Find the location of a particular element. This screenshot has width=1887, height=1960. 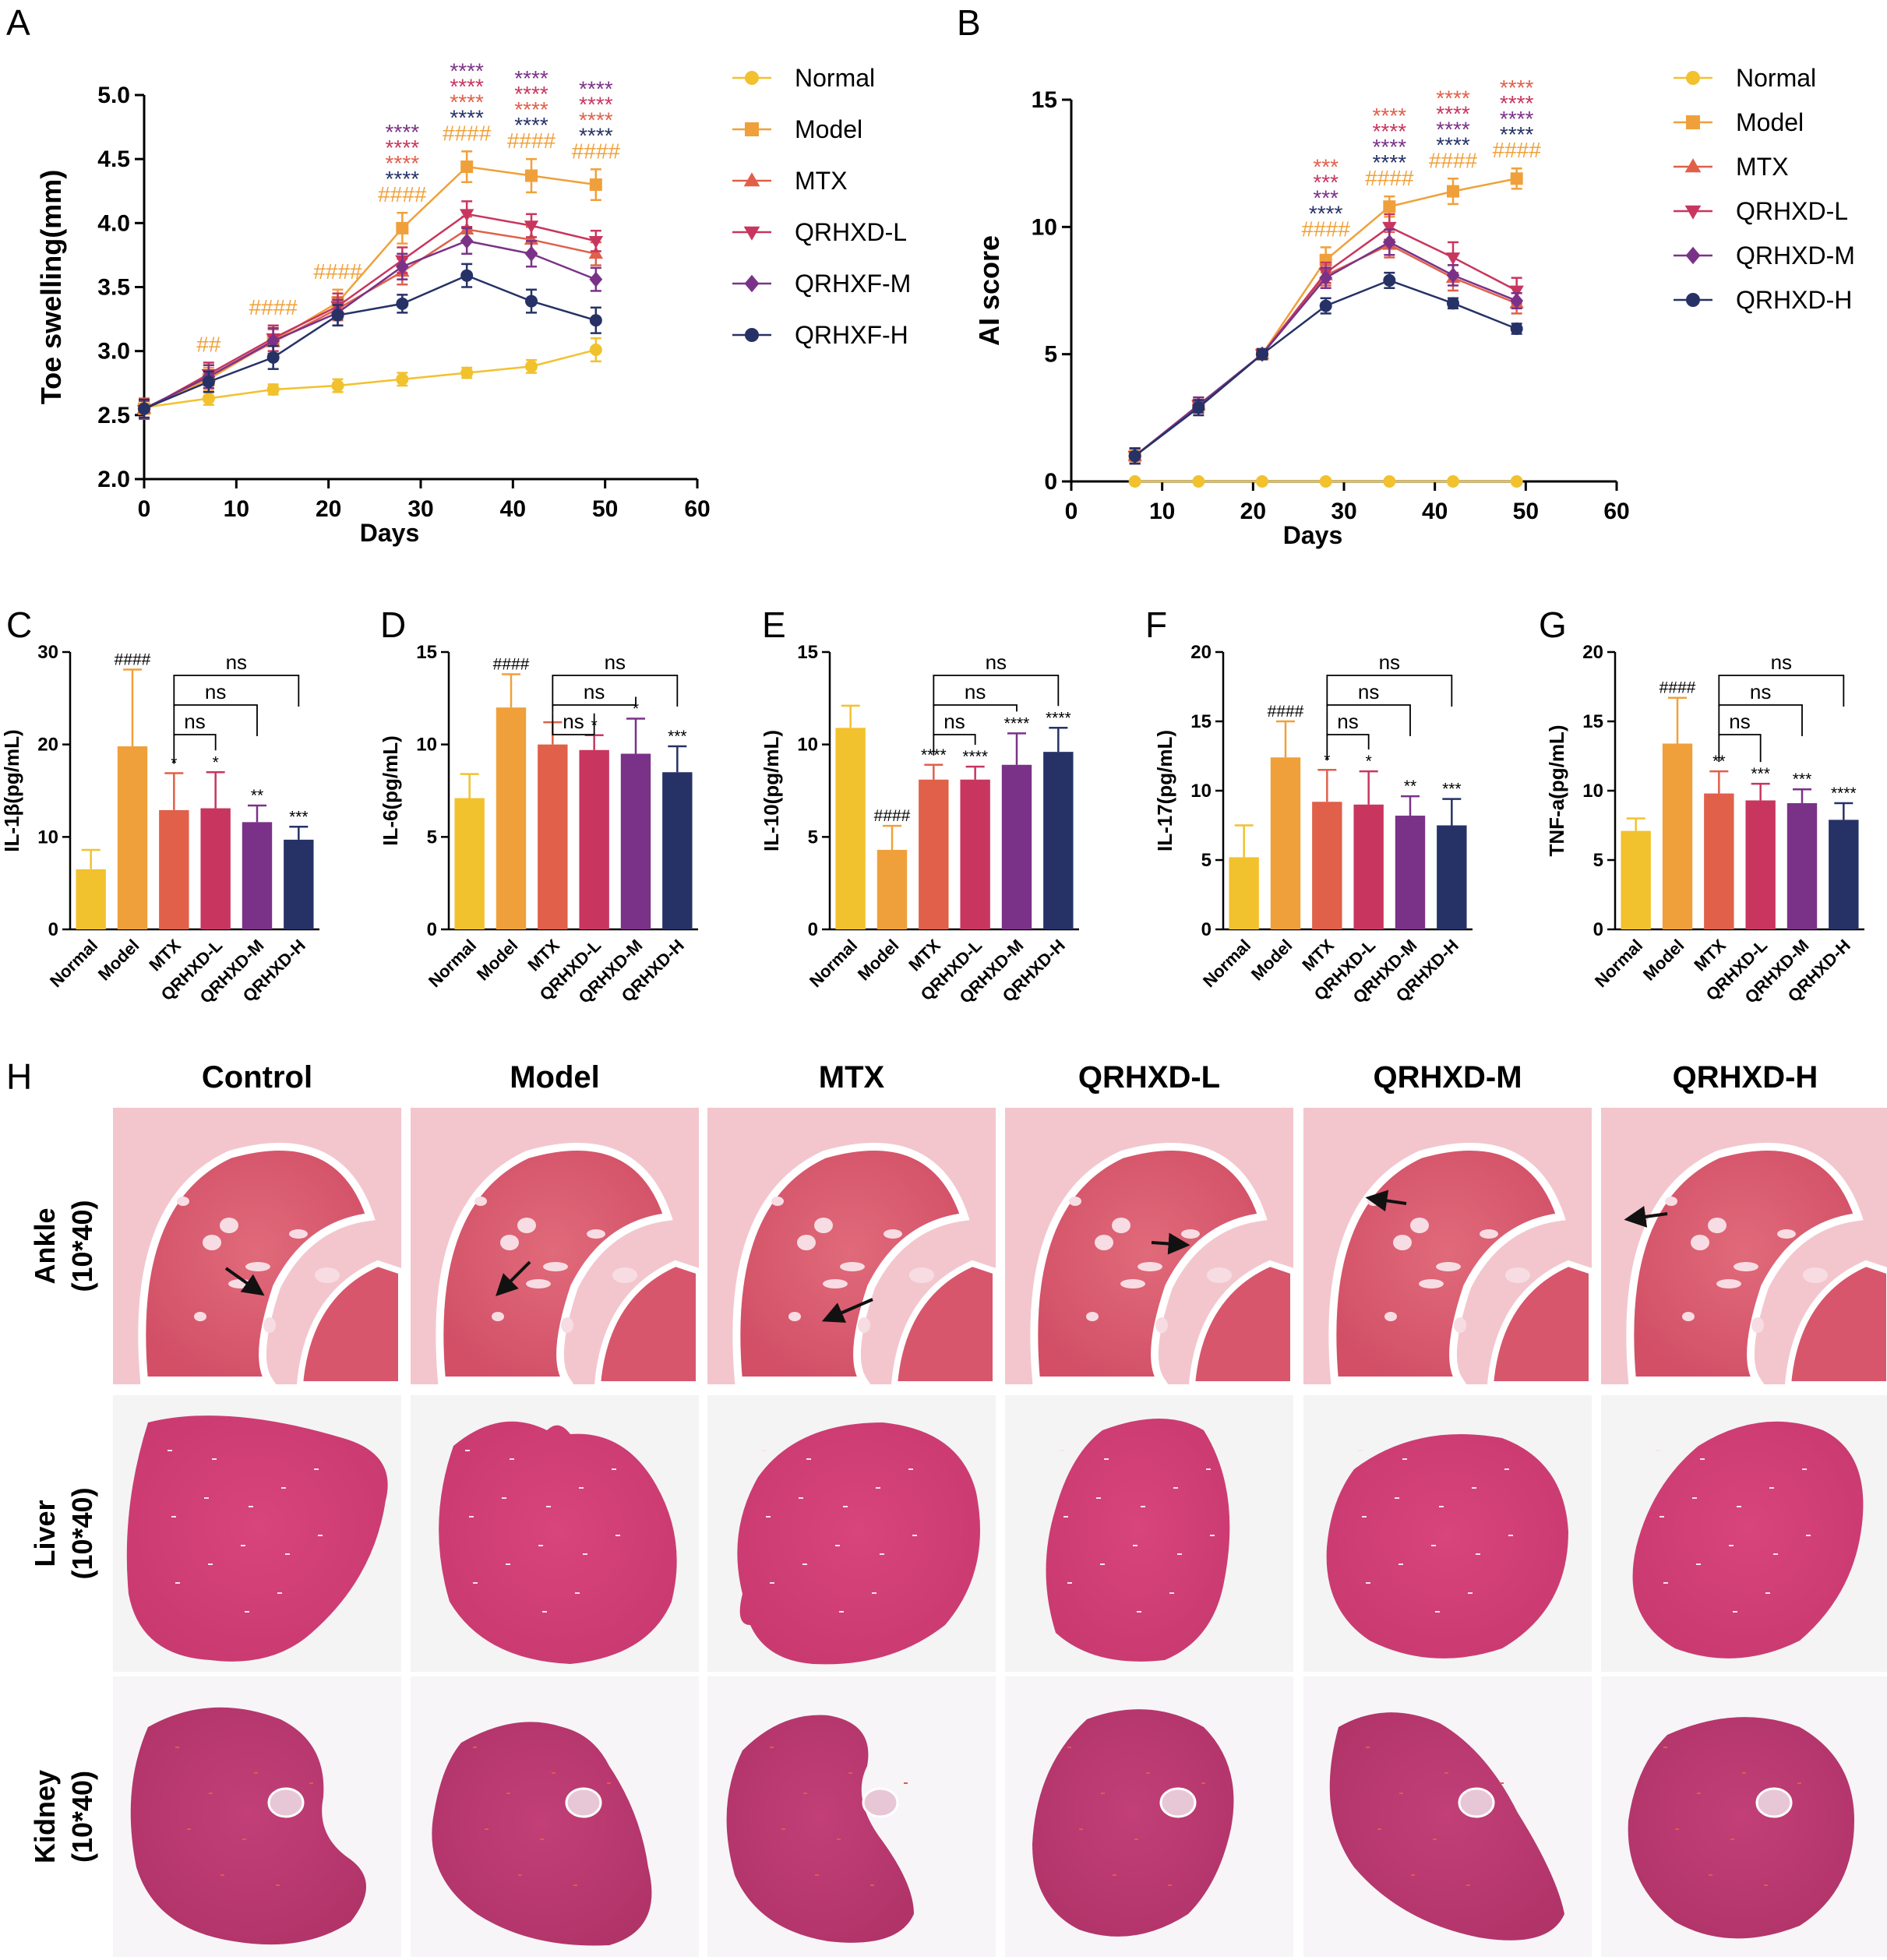

legend-item: QRHXD-L is located at coordinates (1761, 211).